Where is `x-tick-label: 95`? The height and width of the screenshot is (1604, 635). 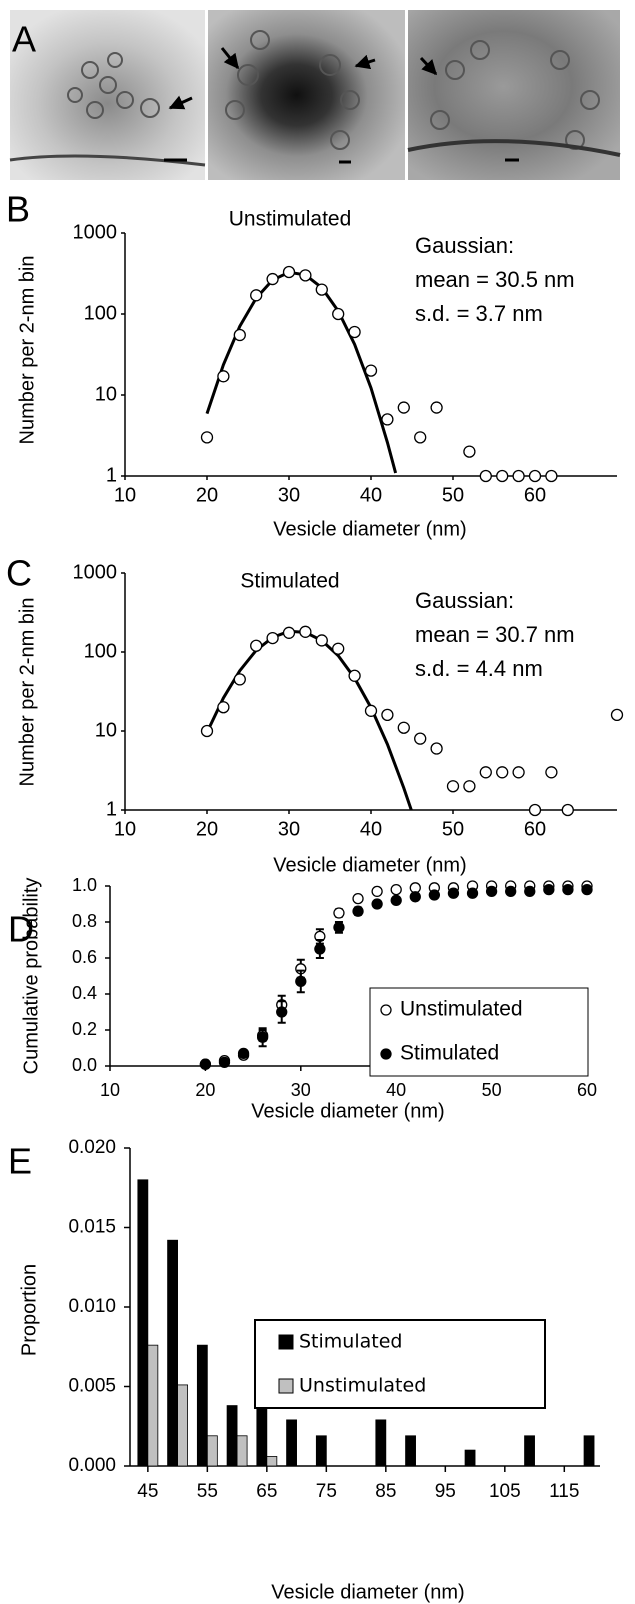
x-tick-label: 95 is located at coordinates (445, 1491).